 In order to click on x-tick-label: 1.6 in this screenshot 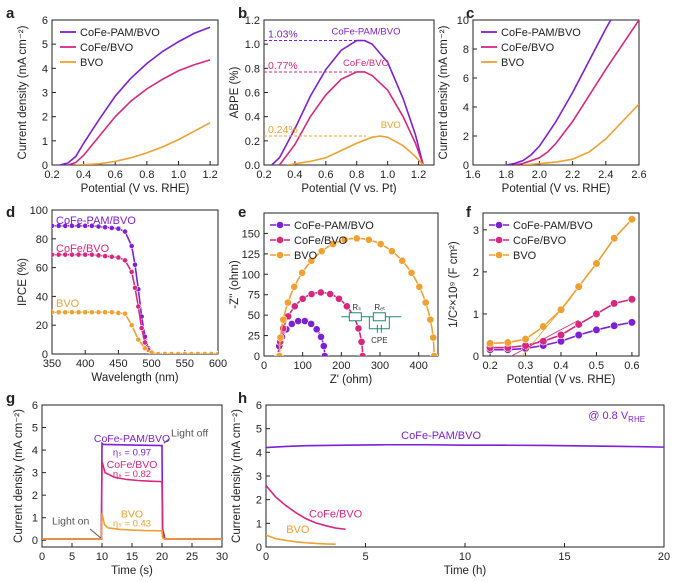, I will do `click(472, 175)`.